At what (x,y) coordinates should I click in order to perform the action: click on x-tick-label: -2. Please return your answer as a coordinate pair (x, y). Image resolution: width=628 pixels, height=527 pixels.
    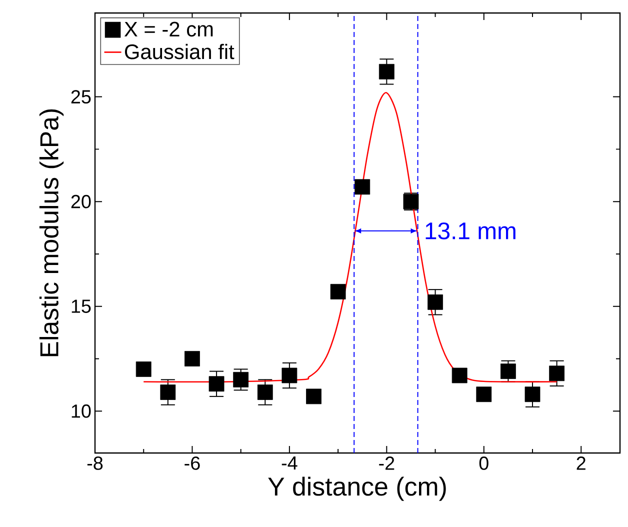
    Looking at the image, I should click on (386, 463).